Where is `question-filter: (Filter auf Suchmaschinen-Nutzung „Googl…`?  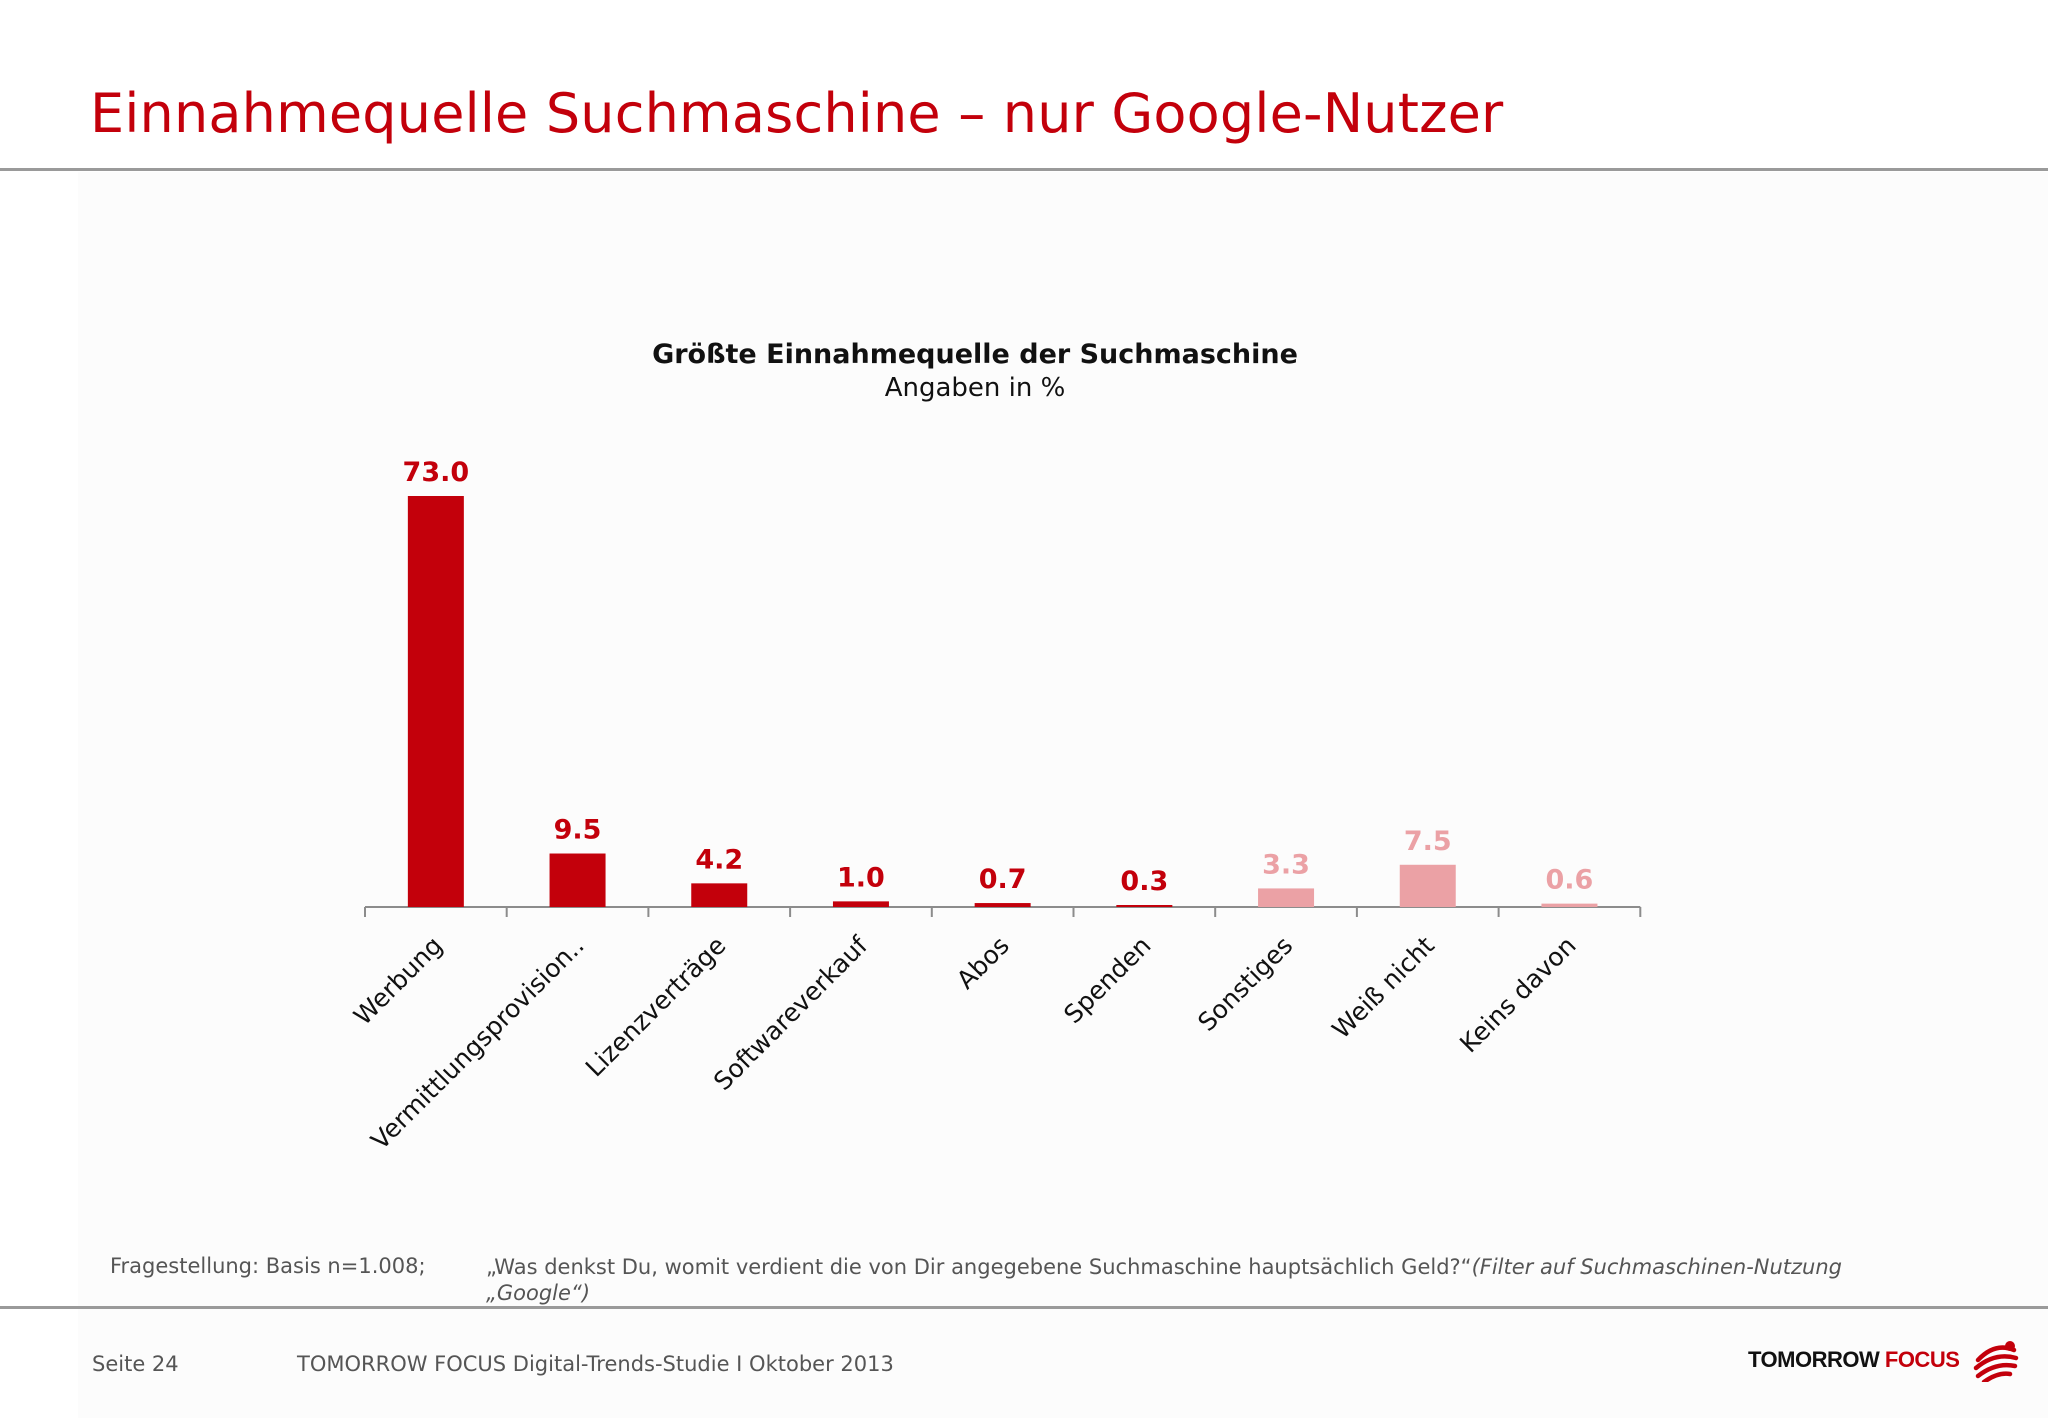 question-filter: (Filter auf Suchmaschinen-Nutzung „Googl… is located at coordinates (1164, 1280).